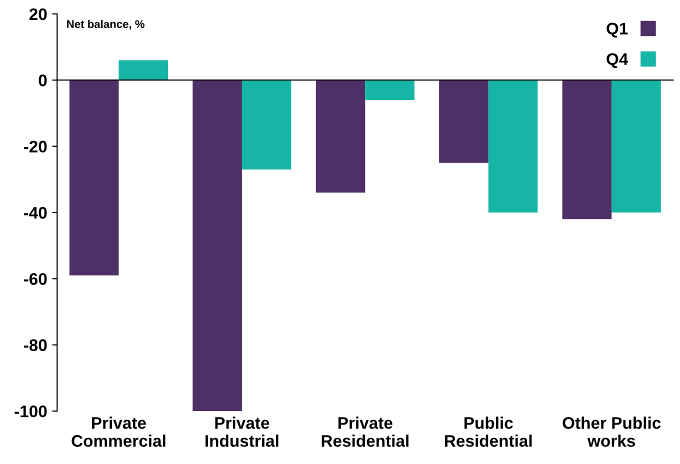  What do you see at coordinates (119, 431) in the screenshot?
I see `x-tick-label: Private Commercial` at bounding box center [119, 431].